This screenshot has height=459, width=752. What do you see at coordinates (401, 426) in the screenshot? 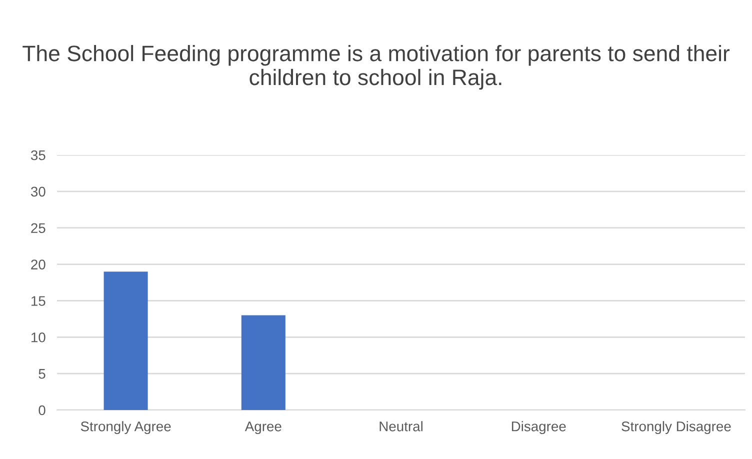
I see `x-tick-label: Neutral` at bounding box center [401, 426].